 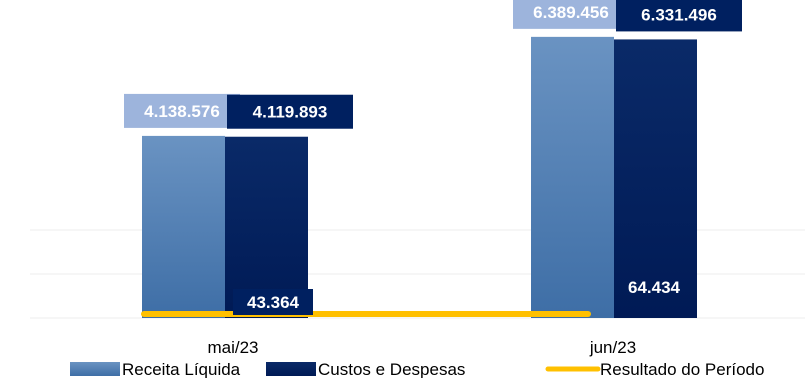 What do you see at coordinates (682, 369) in the screenshot?
I see `legend-label-2: Resultado do Período` at bounding box center [682, 369].